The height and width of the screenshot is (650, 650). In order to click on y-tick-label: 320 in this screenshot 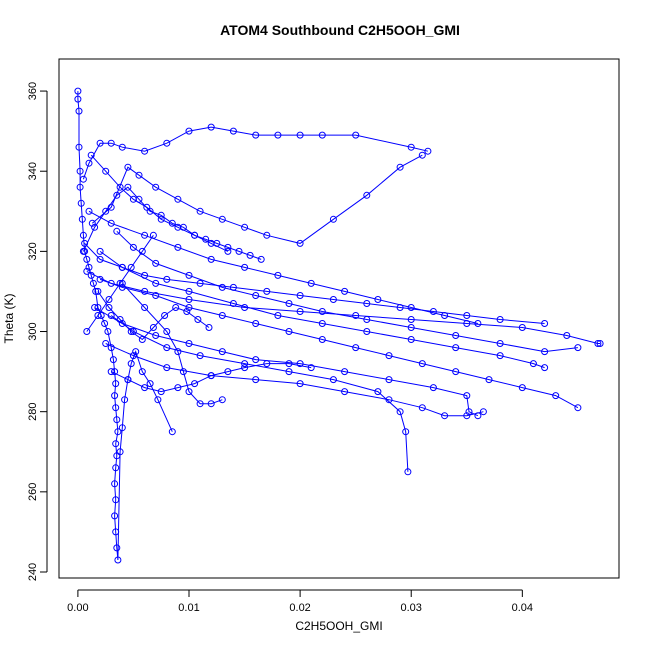, I will do `click(33, 251)`.